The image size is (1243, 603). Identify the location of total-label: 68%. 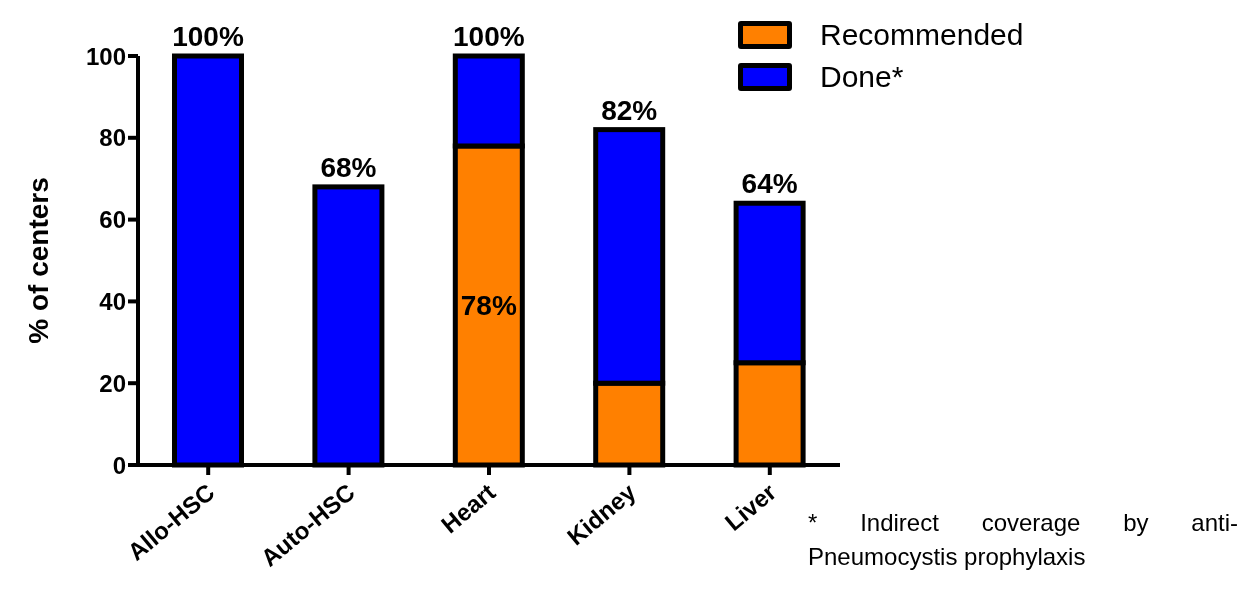
(348, 167).